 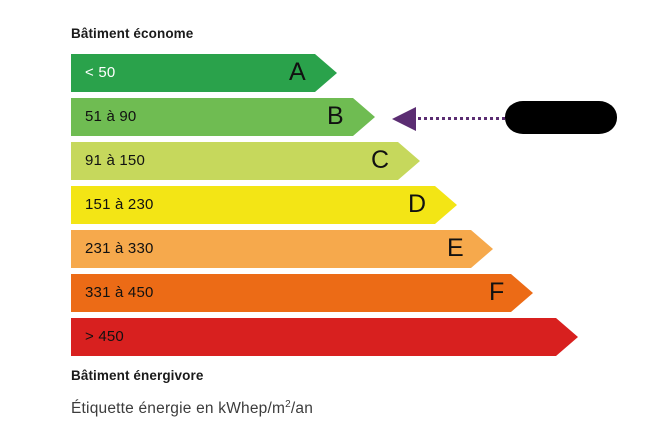 I want to click on energy-bar-a: < 50 A, so click(x=204, y=73).